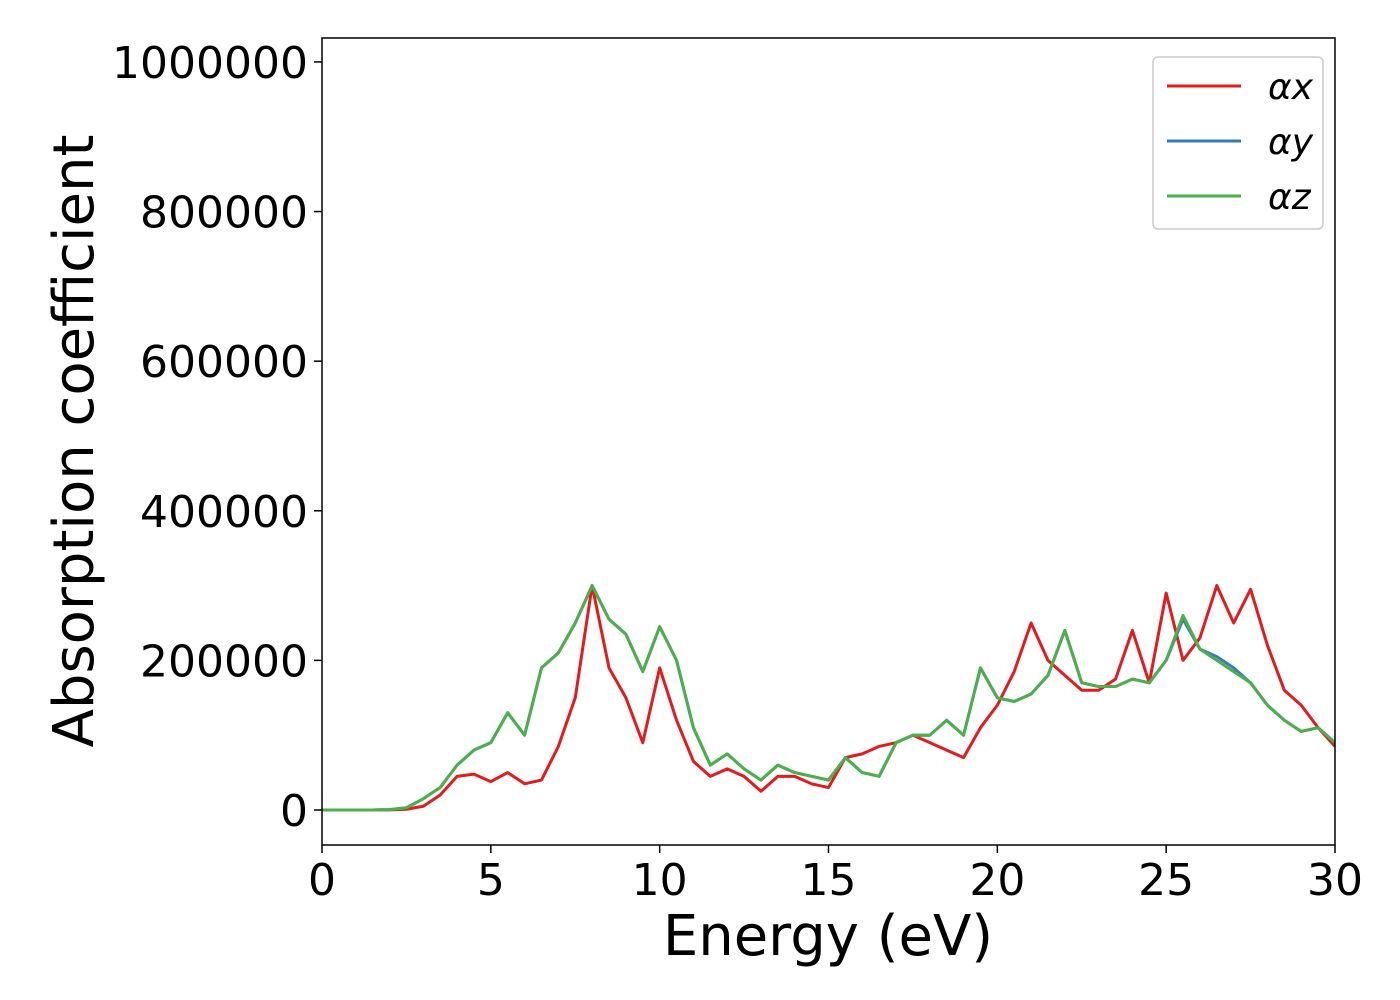 This screenshot has width=1400, height=1000. Describe the element at coordinates (210, 63) in the screenshot. I see `y-tick-label: 1000000` at that location.